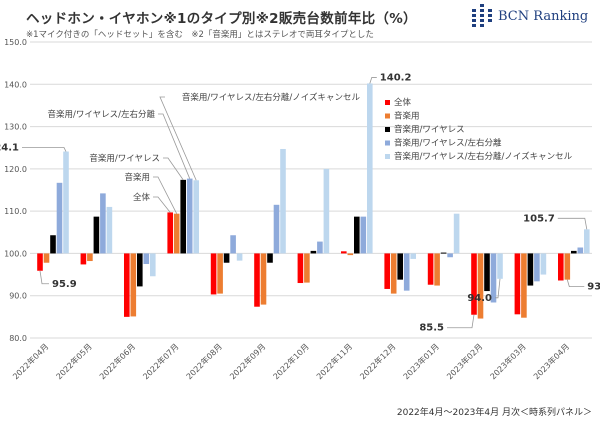 This screenshot has width=600, height=422. What do you see at coordinates (137, 177) in the screenshot?
I see `series-callout-label: 音楽用` at bounding box center [137, 177].